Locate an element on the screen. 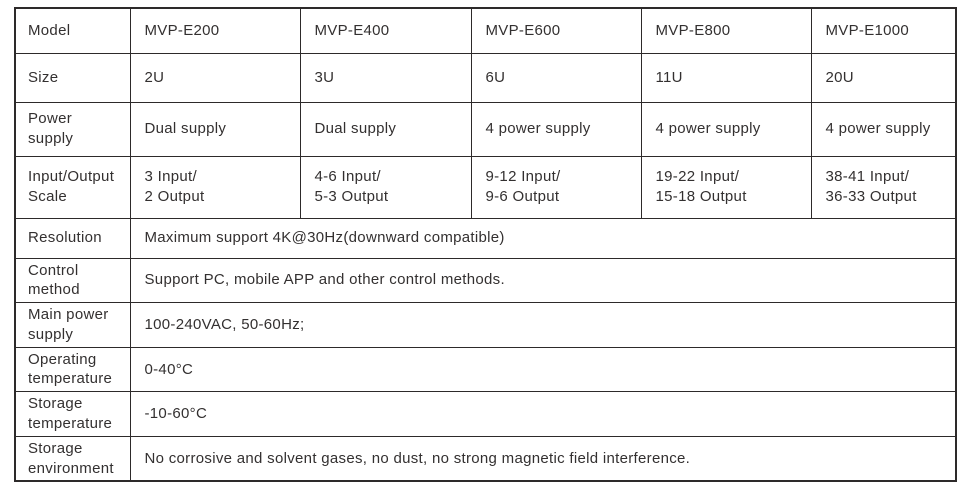 Image resolution: width=966 pixels, height=482 pixels. size-cell: 2U is located at coordinates (215, 77).